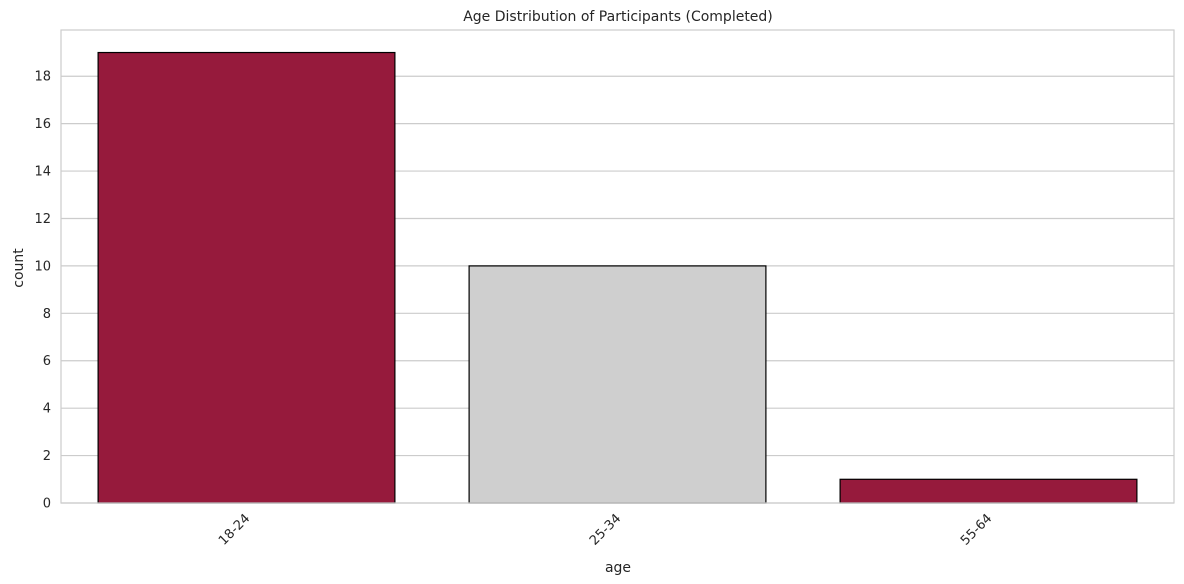 Image resolution: width=1184 pixels, height=584 pixels. I want to click on y-tick-label: 4, so click(47, 409).